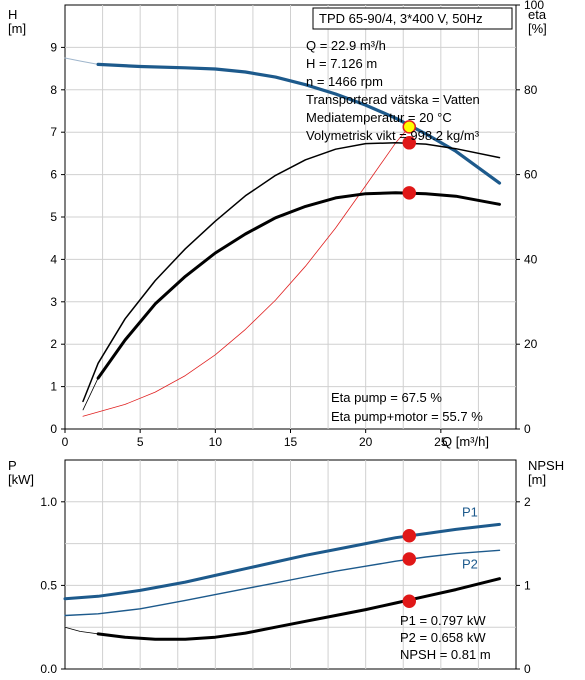 Image resolution: width=585 pixels, height=680 pixels. Describe the element at coordinates (48, 502) in the screenshot. I see `power-tick-label: 1.0` at that location.